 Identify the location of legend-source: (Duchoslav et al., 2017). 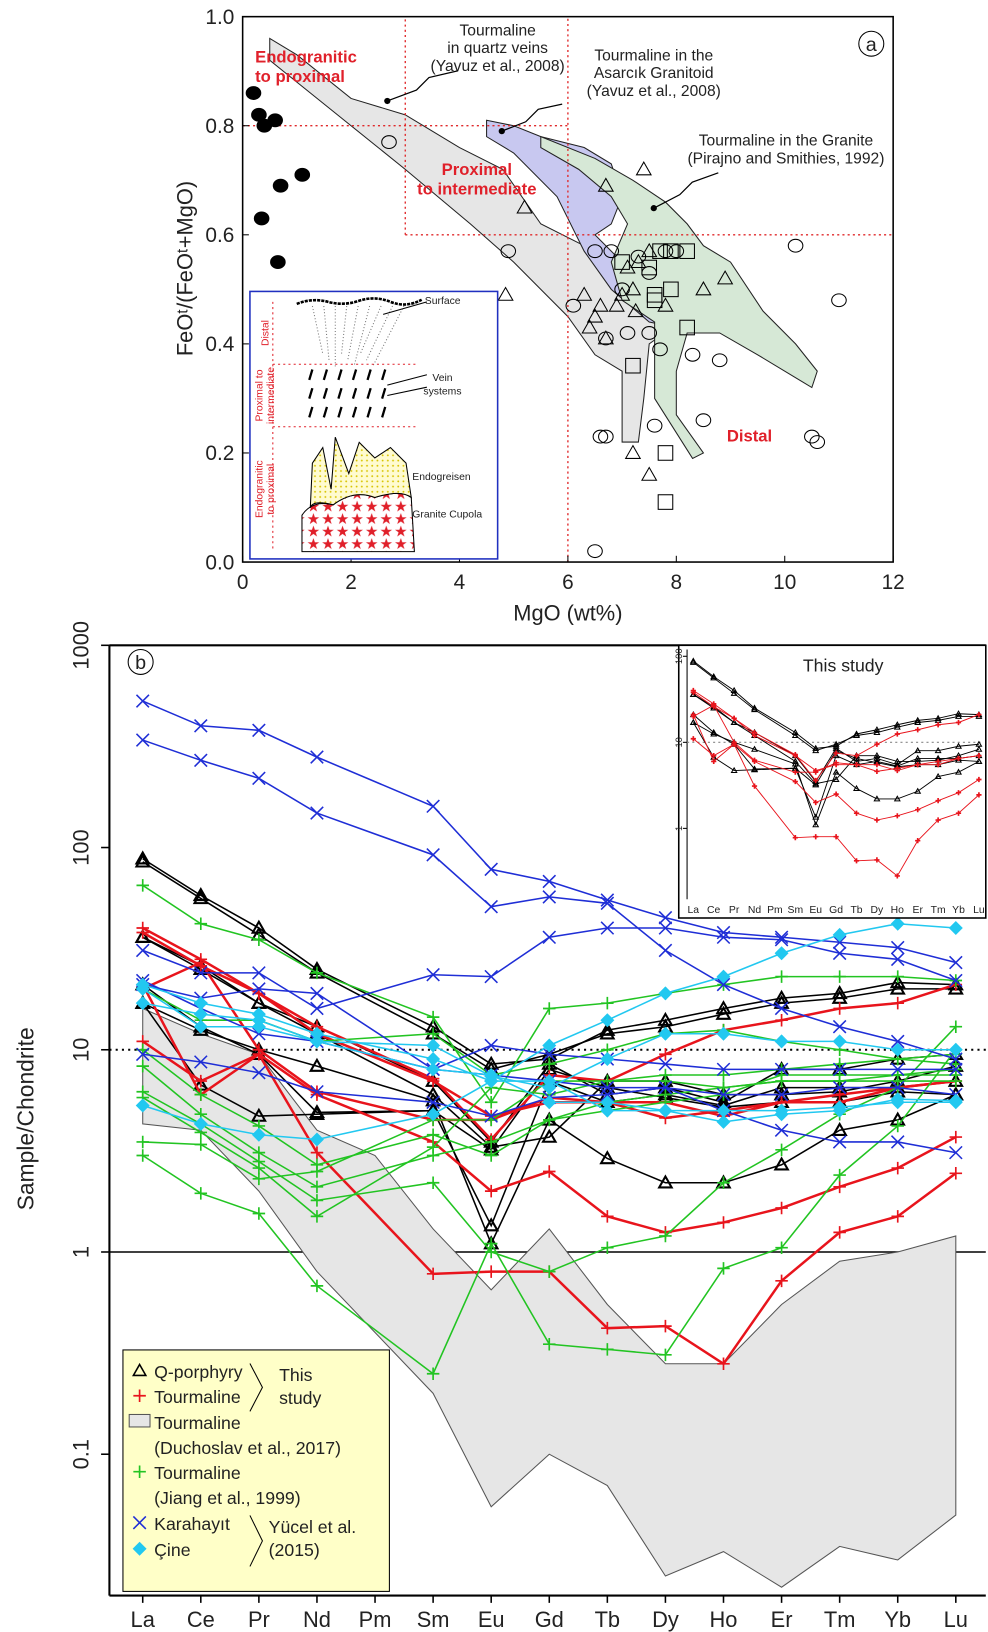
(247, 1448).